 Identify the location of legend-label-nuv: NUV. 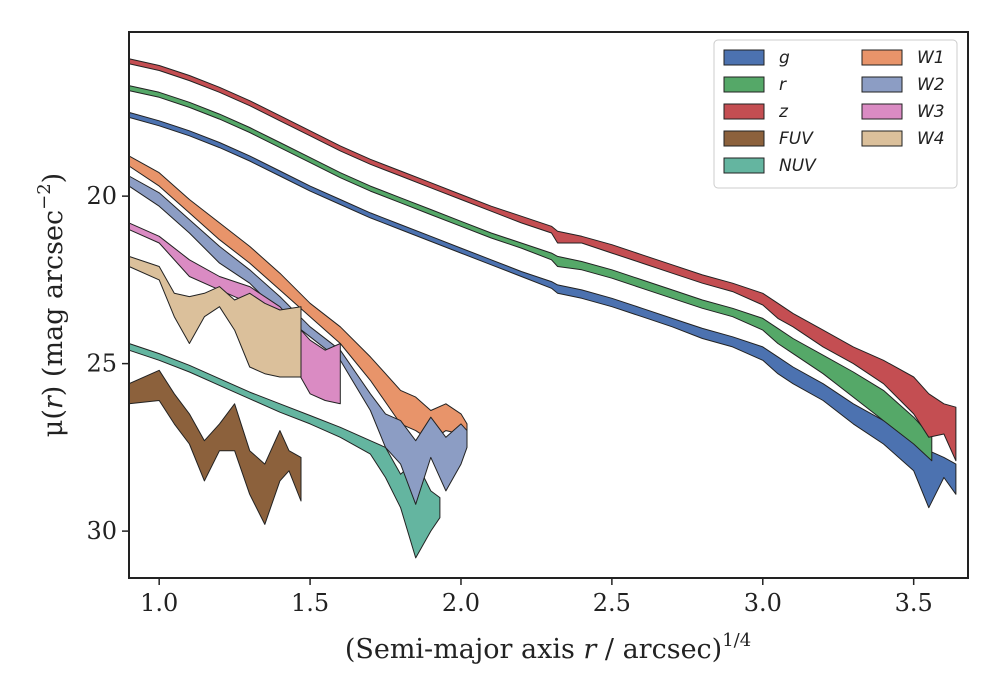
(798, 166).